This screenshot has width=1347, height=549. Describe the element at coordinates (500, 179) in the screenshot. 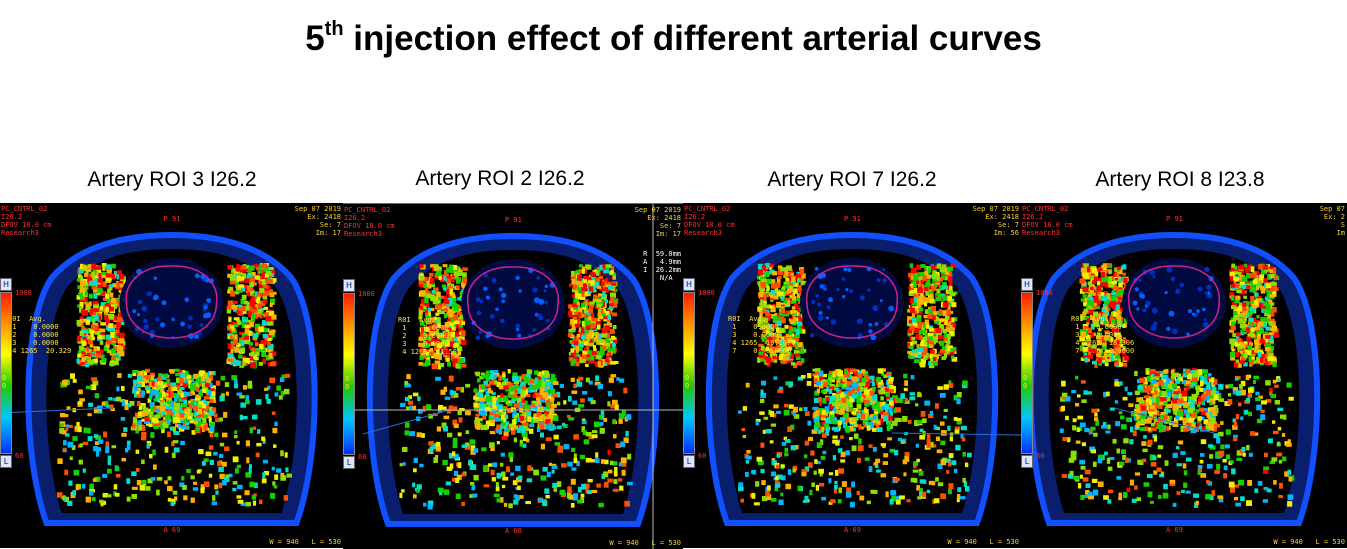

I see `caption-panel-2: Artery ROI 2 I26.2` at that location.